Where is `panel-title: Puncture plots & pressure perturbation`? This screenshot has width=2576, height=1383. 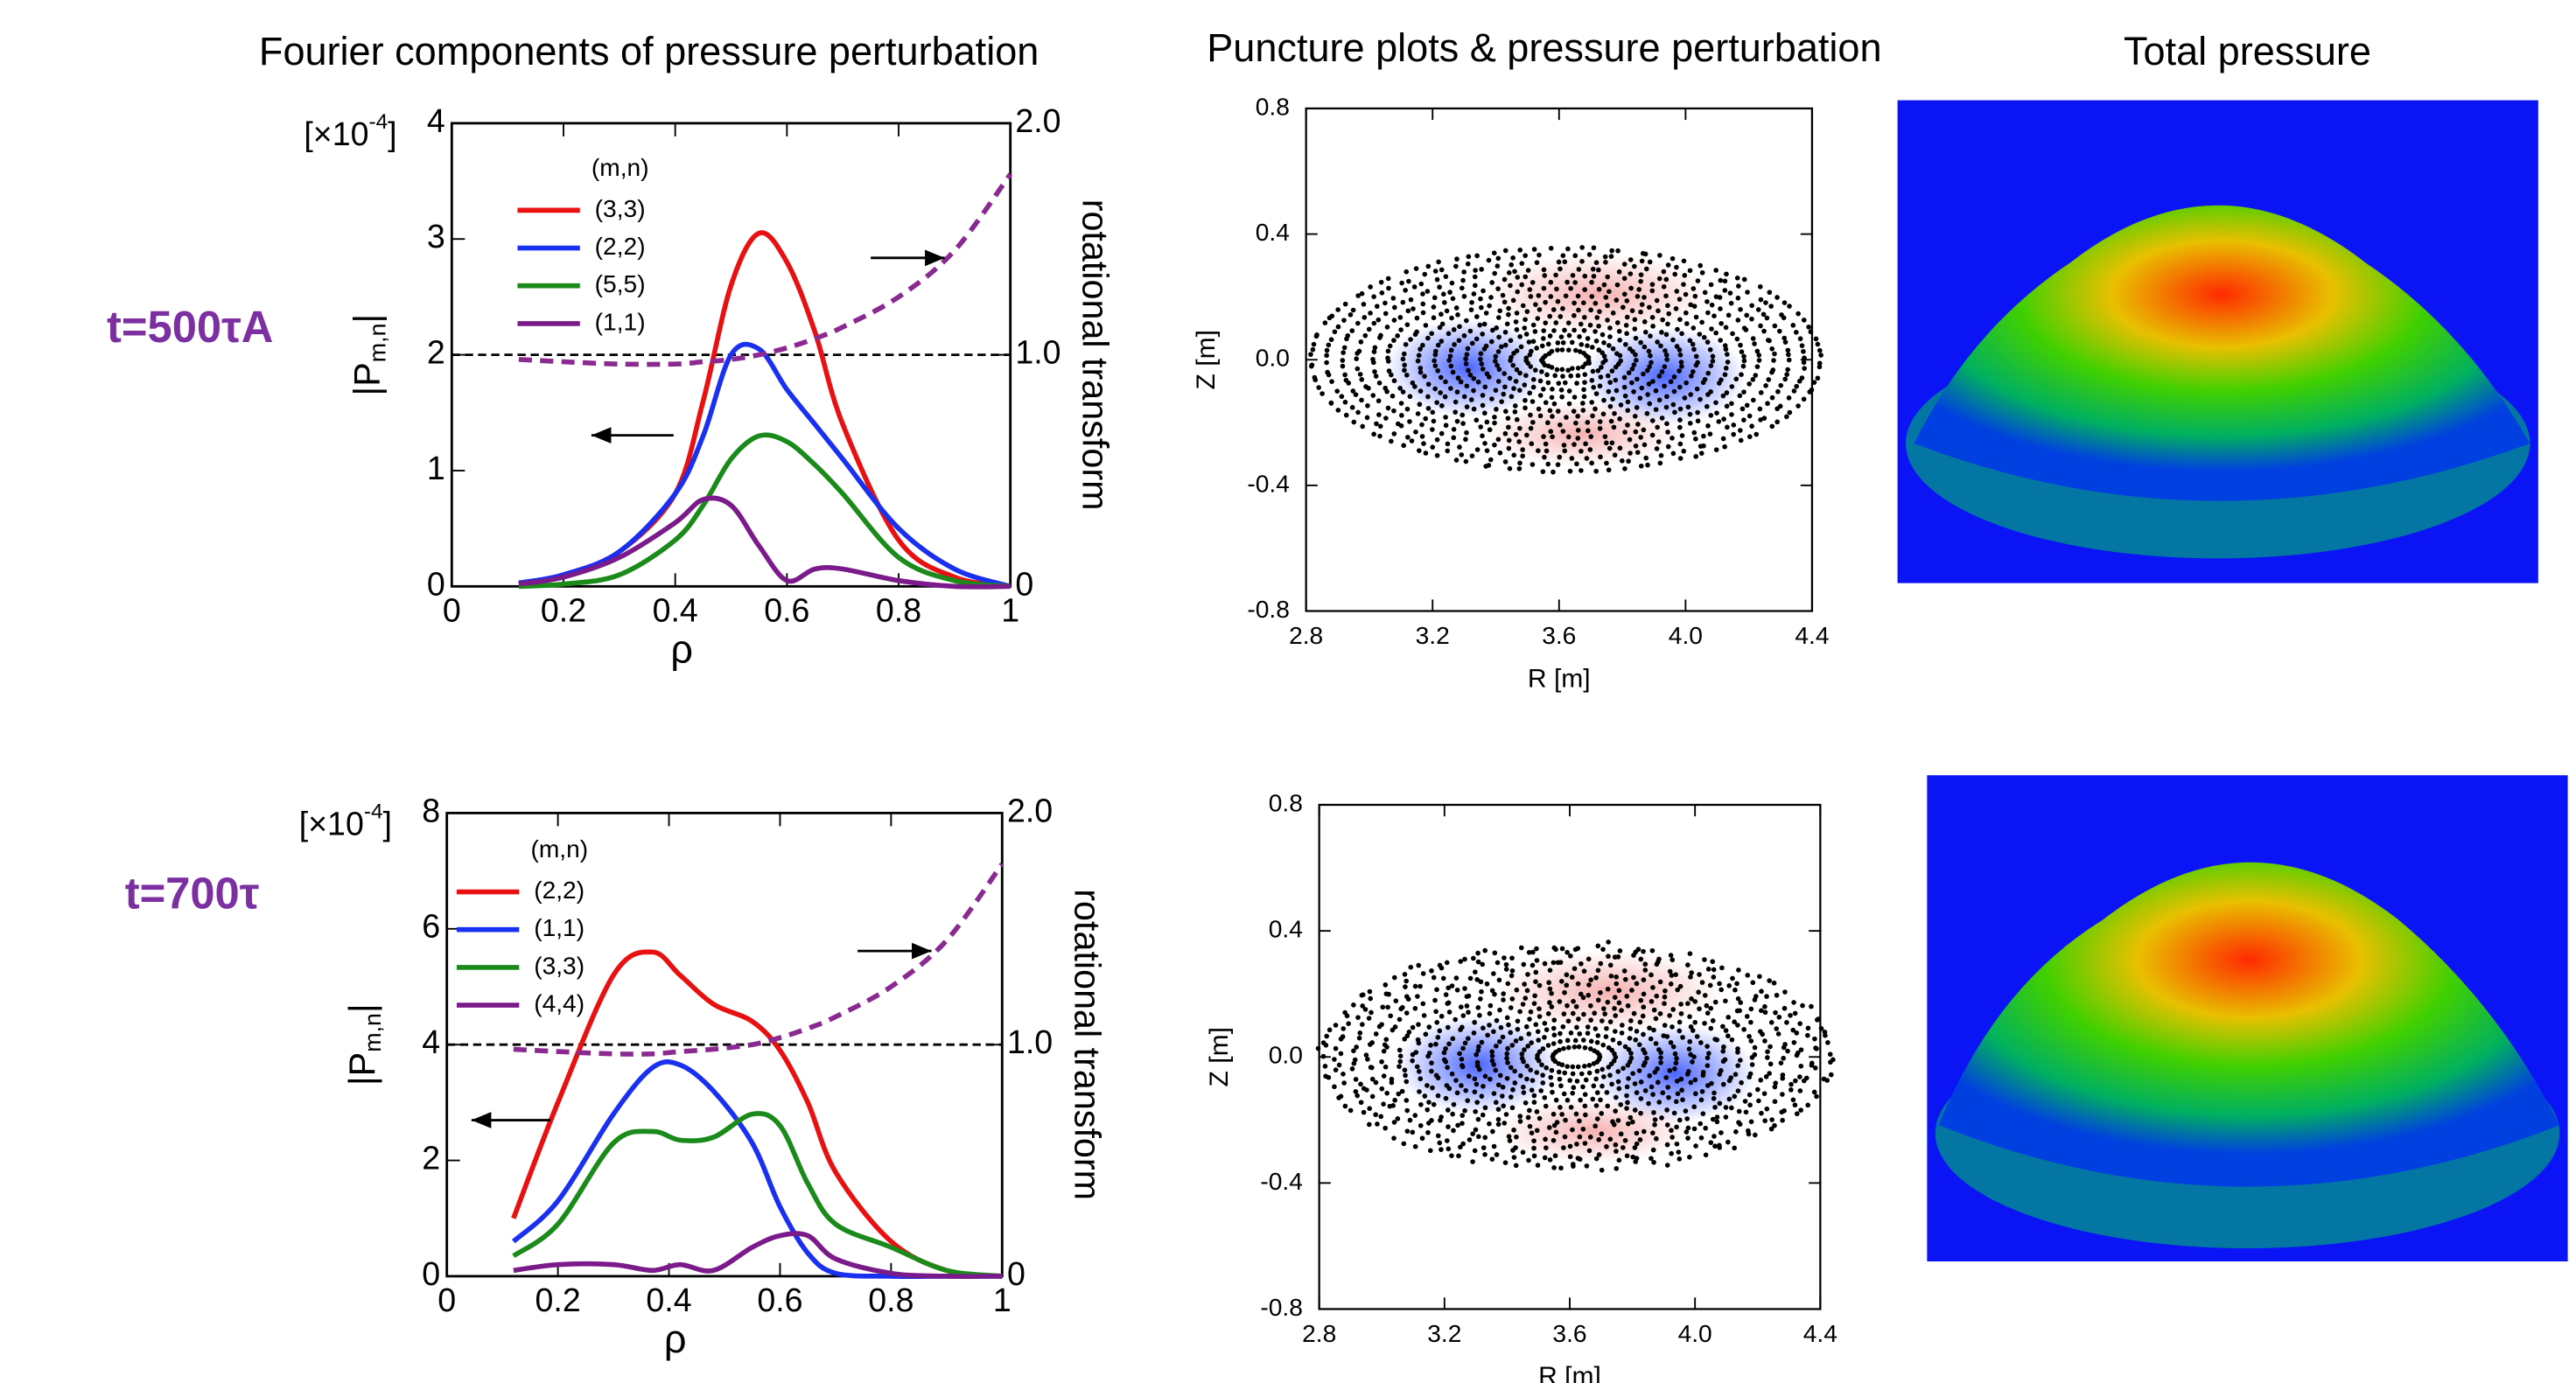 panel-title: Puncture plots & pressure perturbation is located at coordinates (1544, 47).